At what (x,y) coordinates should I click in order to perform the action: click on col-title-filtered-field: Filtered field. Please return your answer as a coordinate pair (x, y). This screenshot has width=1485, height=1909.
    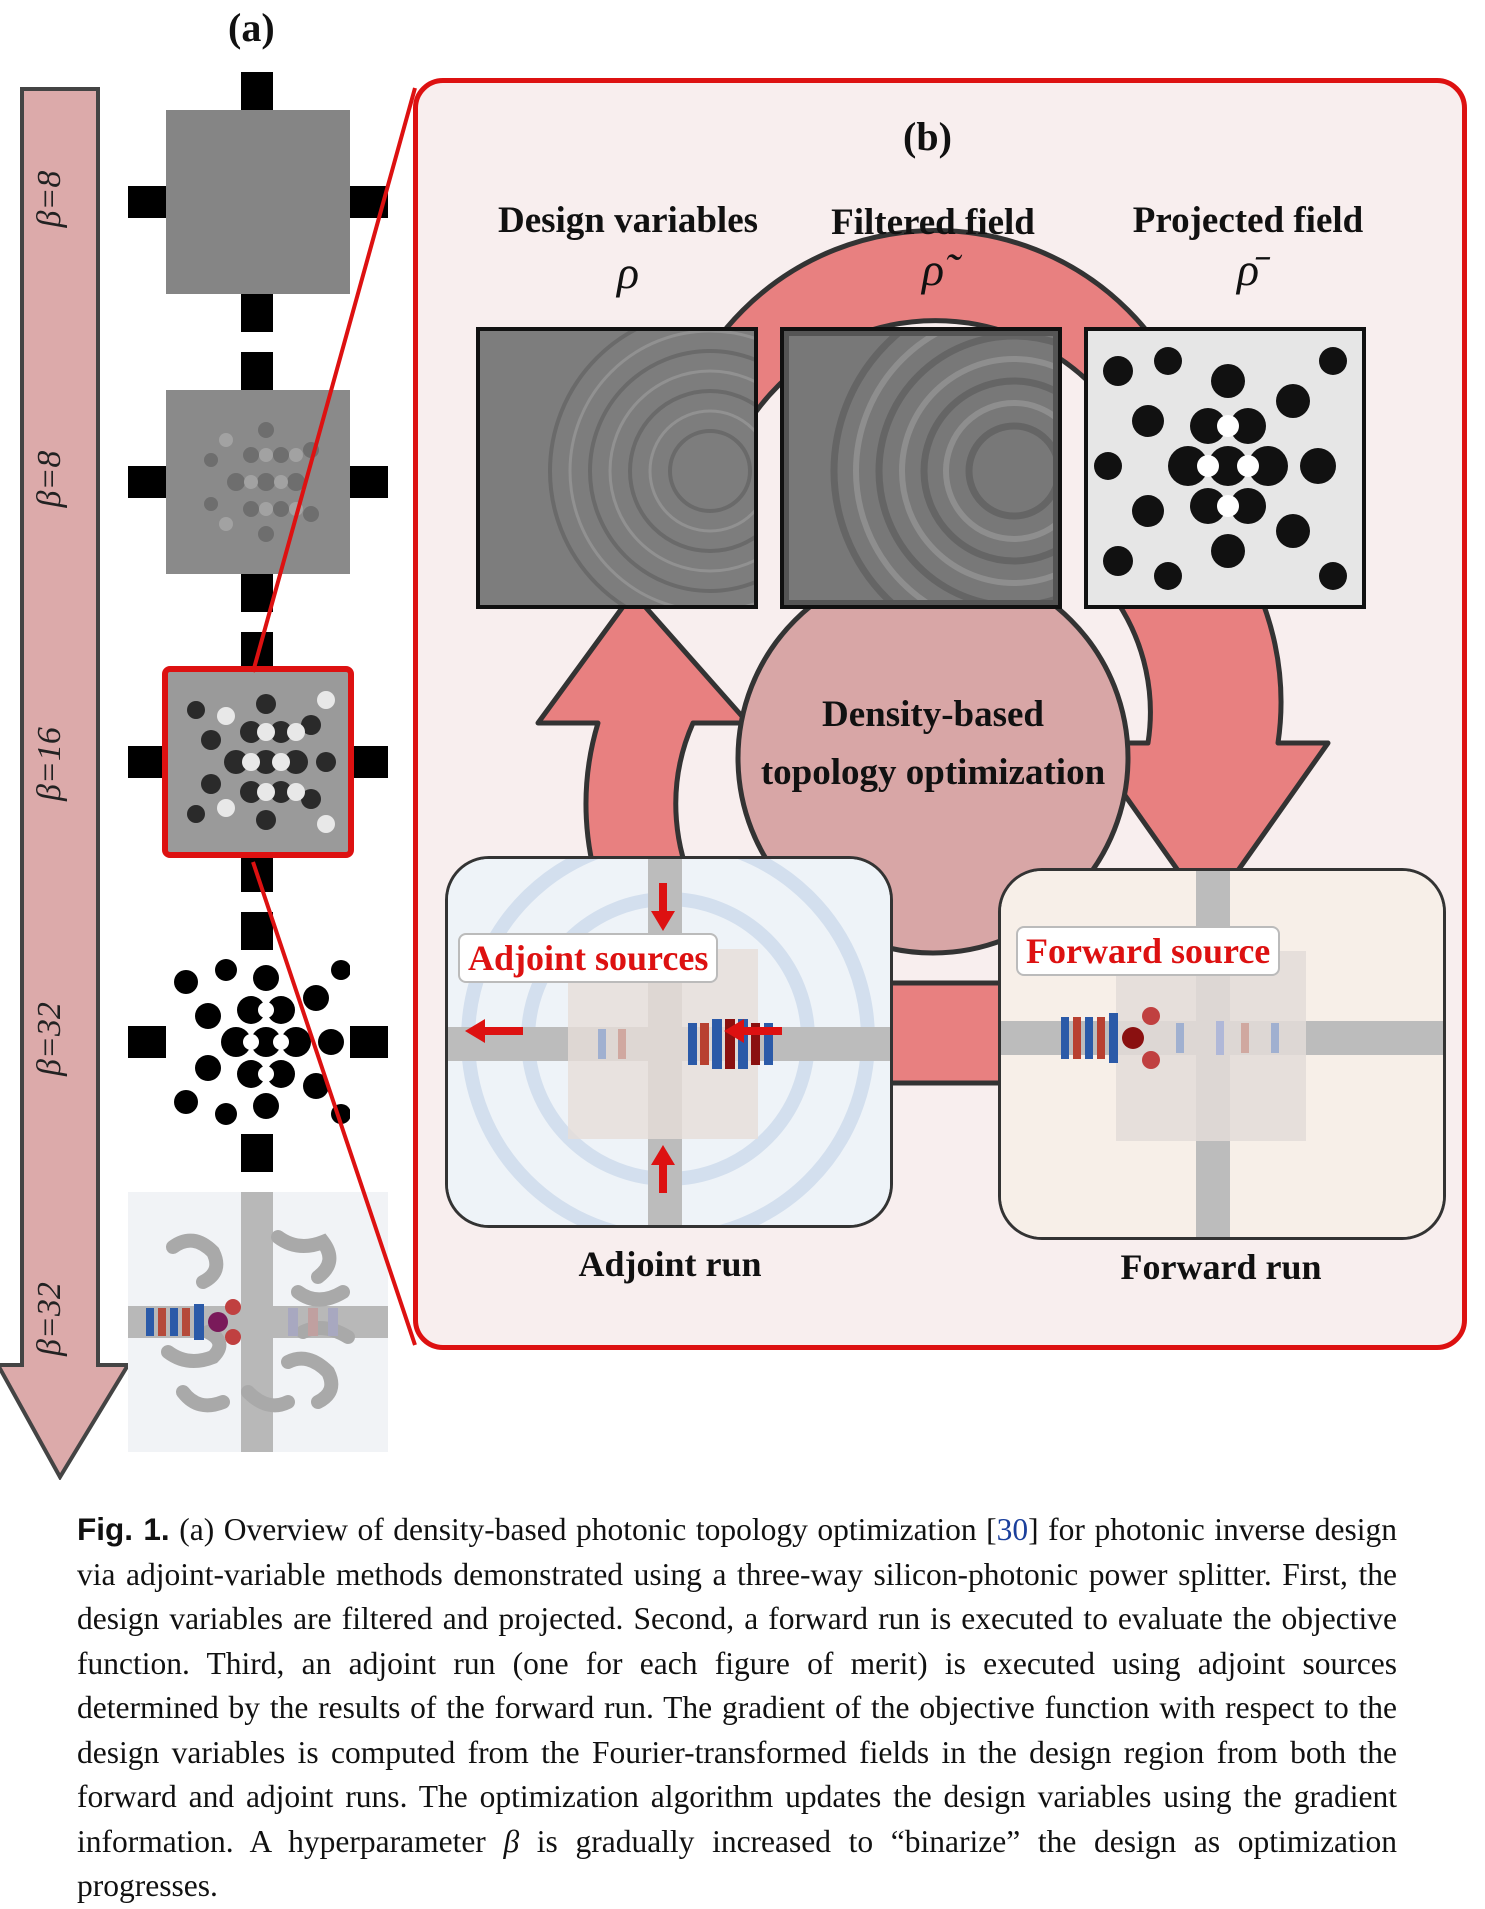
    Looking at the image, I should click on (933, 222).